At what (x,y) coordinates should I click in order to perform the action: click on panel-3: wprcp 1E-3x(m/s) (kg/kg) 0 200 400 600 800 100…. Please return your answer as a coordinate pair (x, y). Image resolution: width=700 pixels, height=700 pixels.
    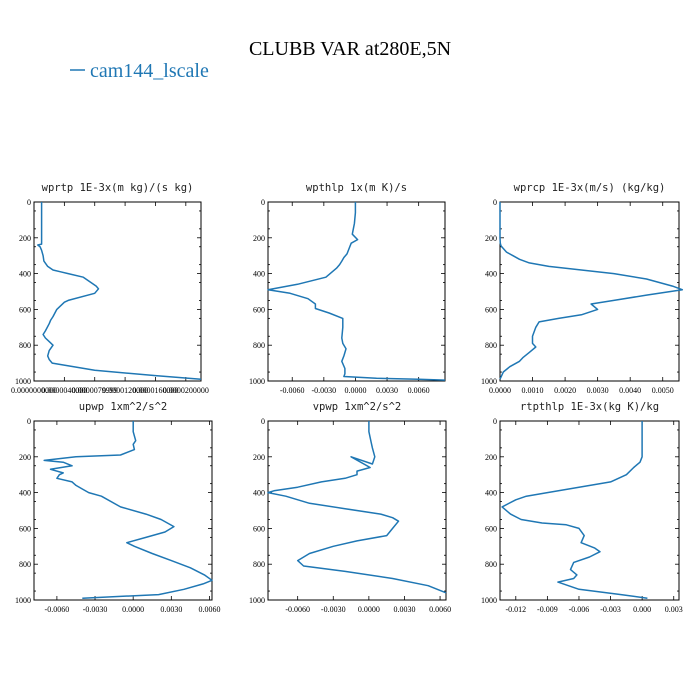
    Looking at the image, I should click on (582, 288).